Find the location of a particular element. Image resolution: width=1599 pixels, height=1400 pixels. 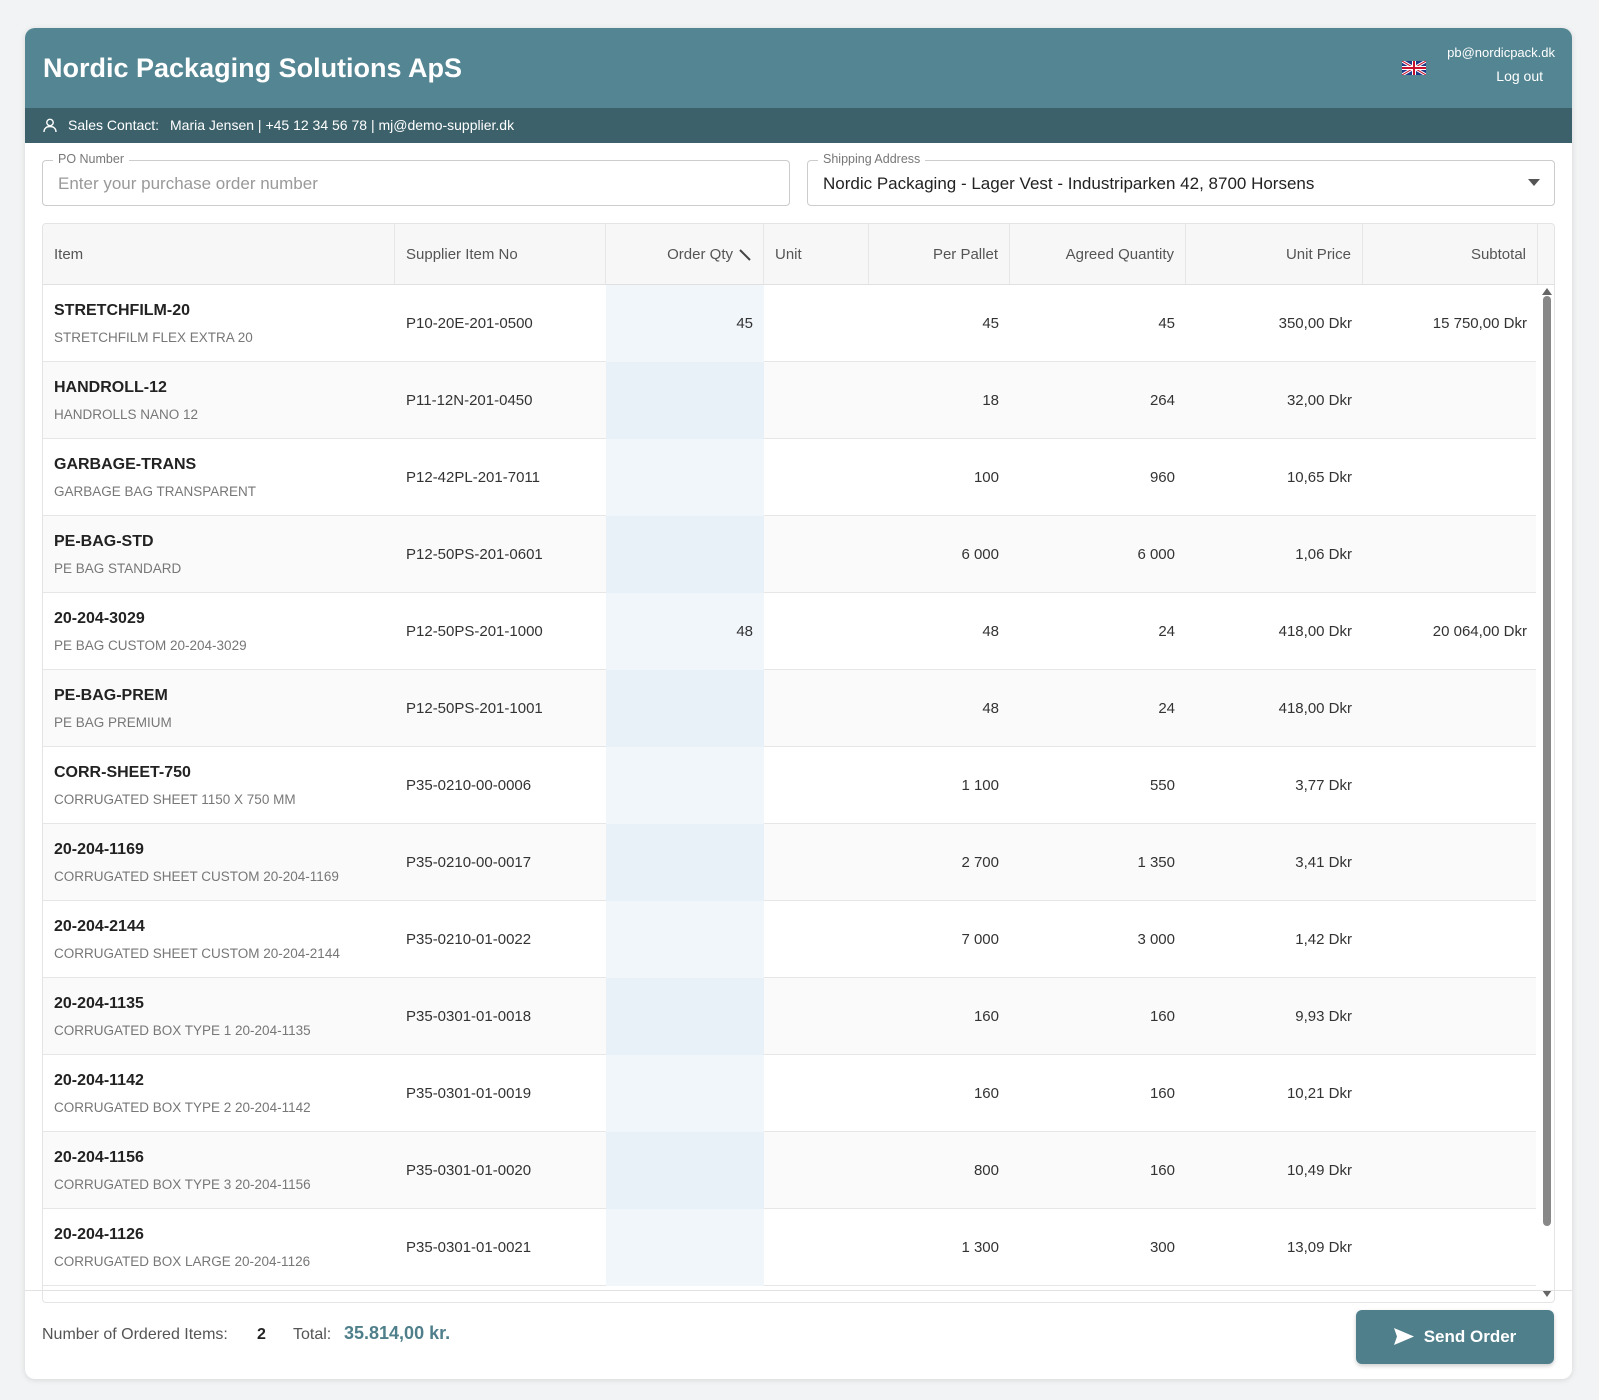

supplier-no: P12-50PS-201-1000 is located at coordinates (474, 631).